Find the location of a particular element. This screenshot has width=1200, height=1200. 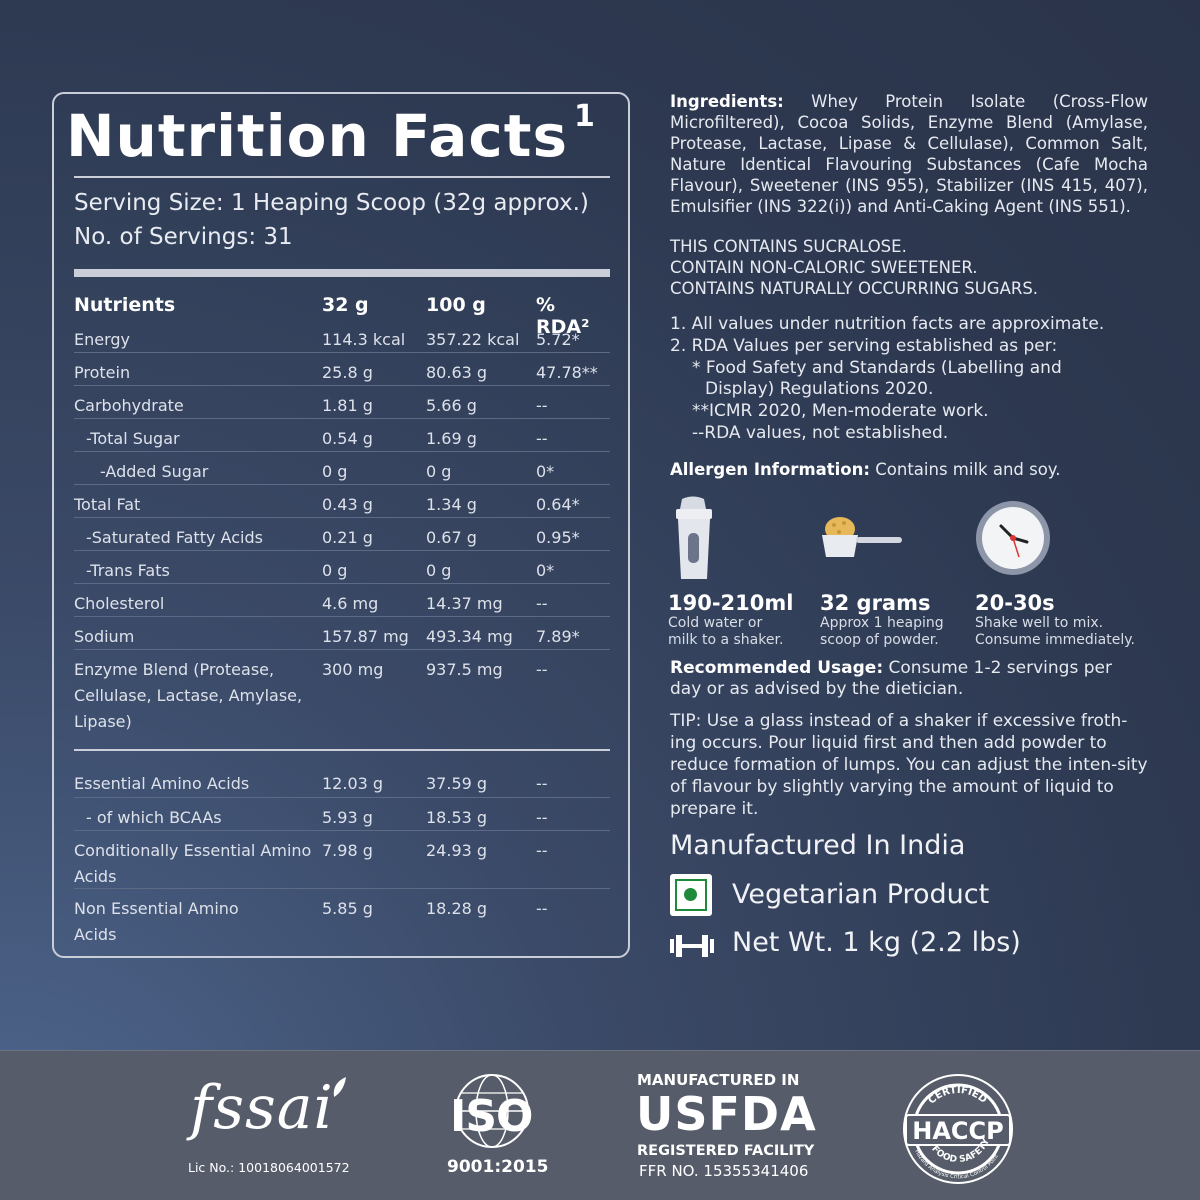

row-value-32g: 1.81 g is located at coordinates (347, 405).